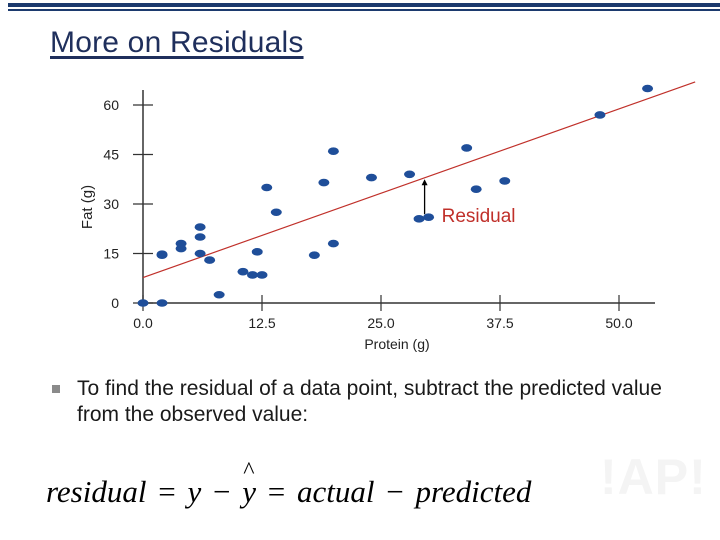  What do you see at coordinates (261, 323) in the screenshot?
I see `x-tick-label: 12.5` at bounding box center [261, 323].